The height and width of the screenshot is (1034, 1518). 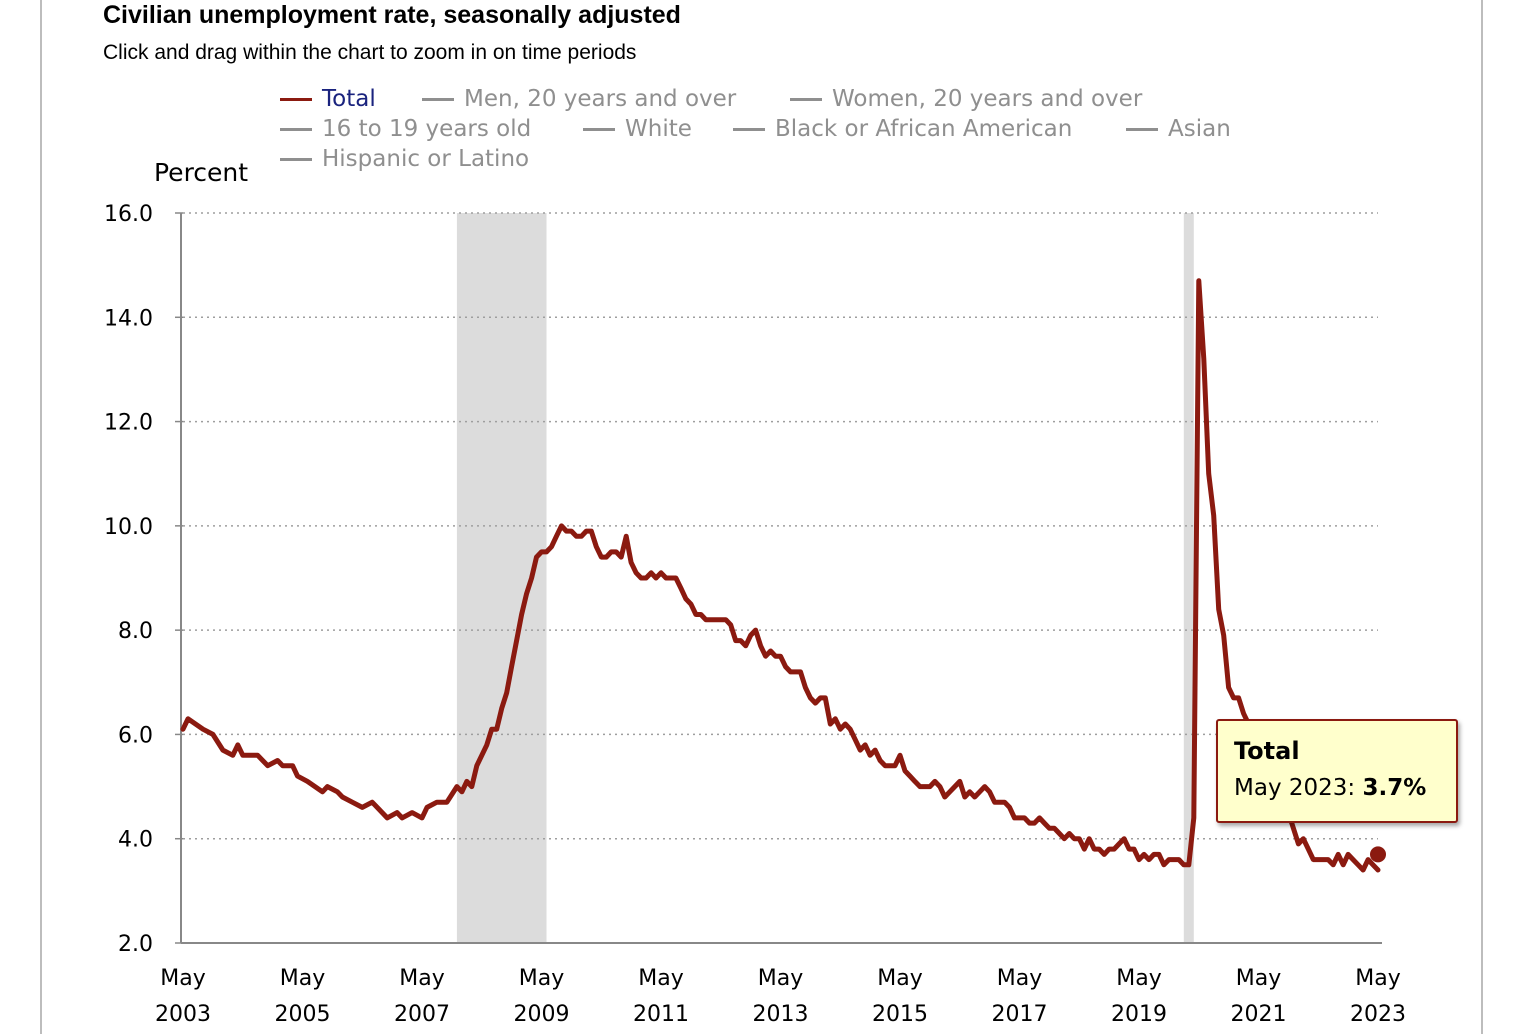 What do you see at coordinates (1267, 751) in the screenshot?
I see `tooltip-series: Total` at bounding box center [1267, 751].